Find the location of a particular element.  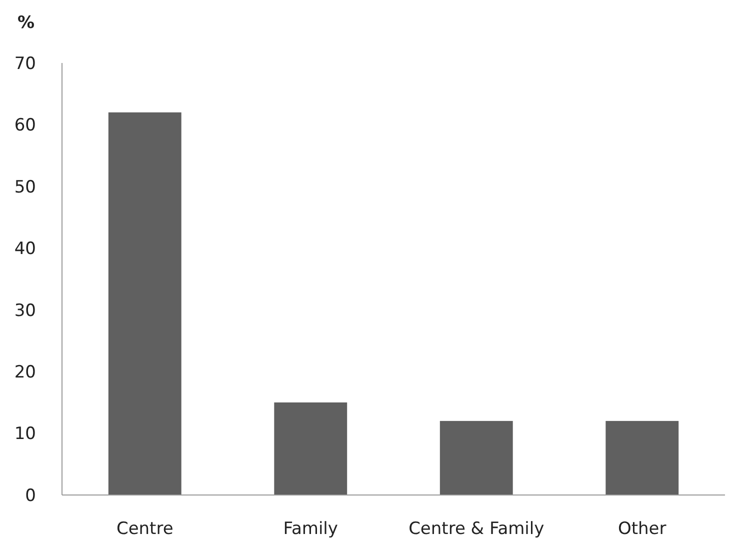

y-axis-title: % is located at coordinates (26, 23).